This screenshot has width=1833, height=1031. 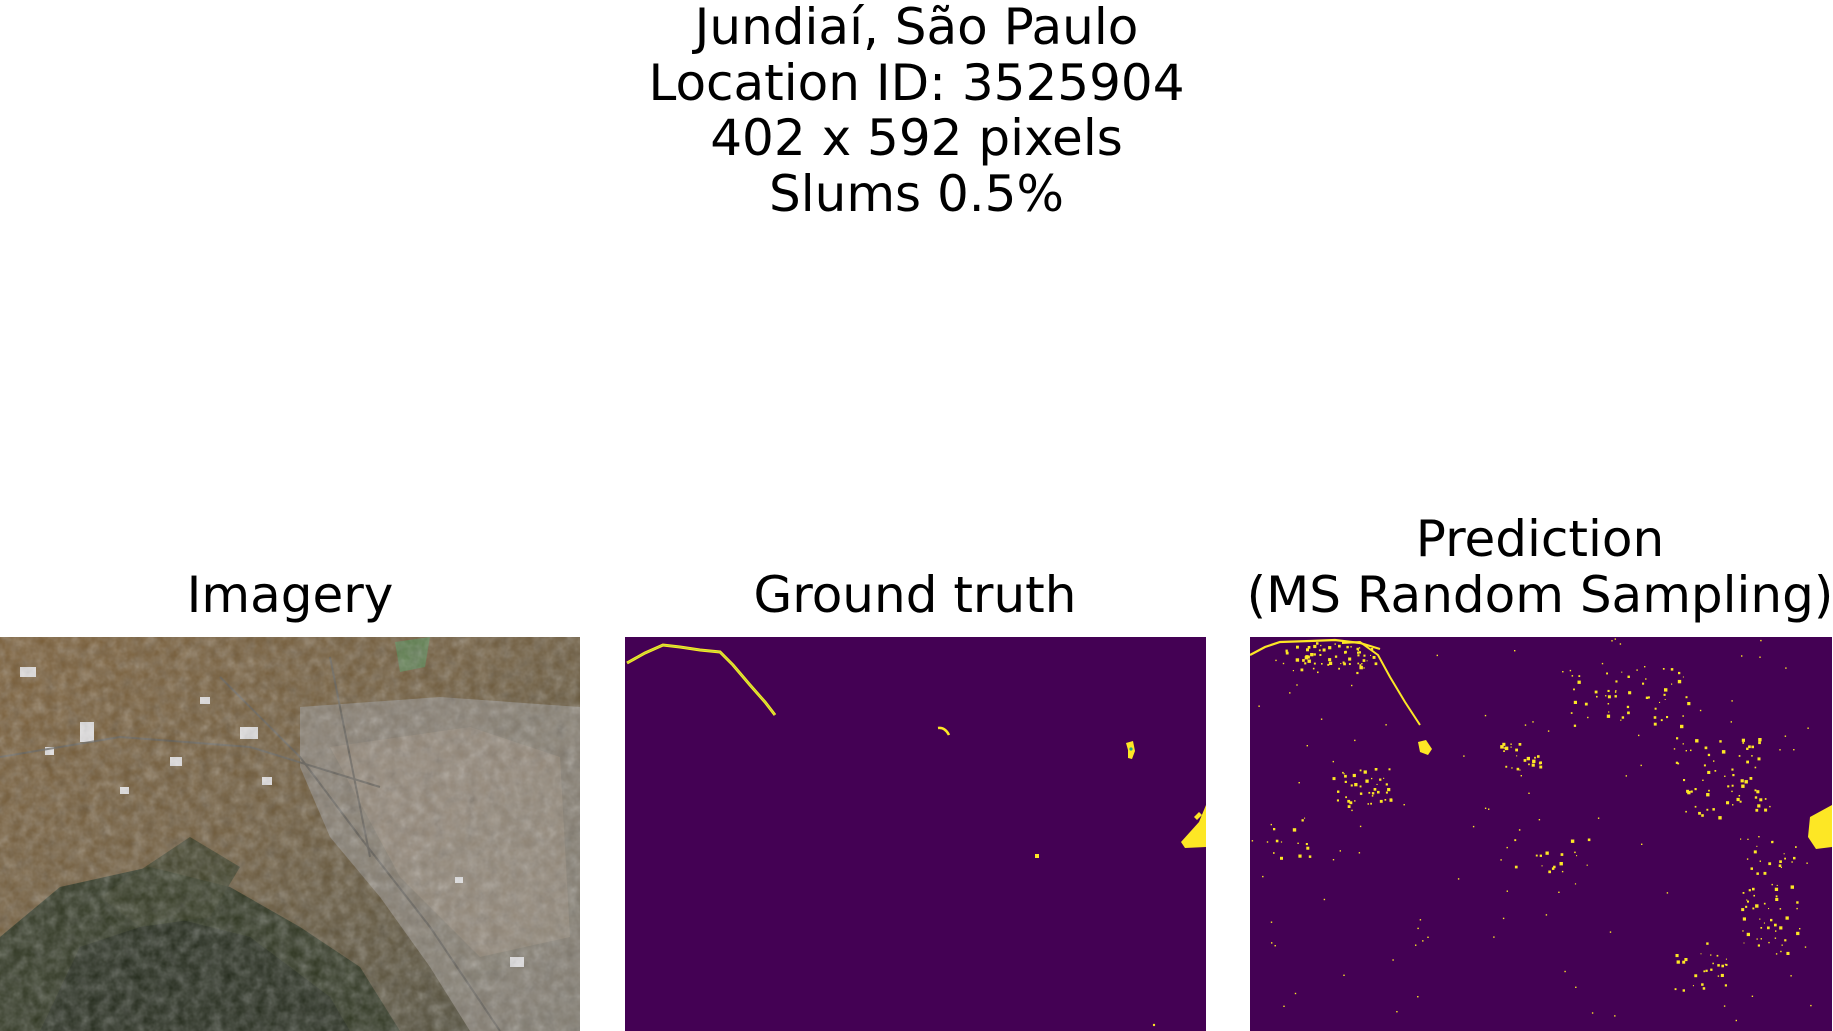 What do you see at coordinates (916, 82) in the screenshot?
I see `figure-title-line-location-id: Location ID: 3525904` at bounding box center [916, 82].